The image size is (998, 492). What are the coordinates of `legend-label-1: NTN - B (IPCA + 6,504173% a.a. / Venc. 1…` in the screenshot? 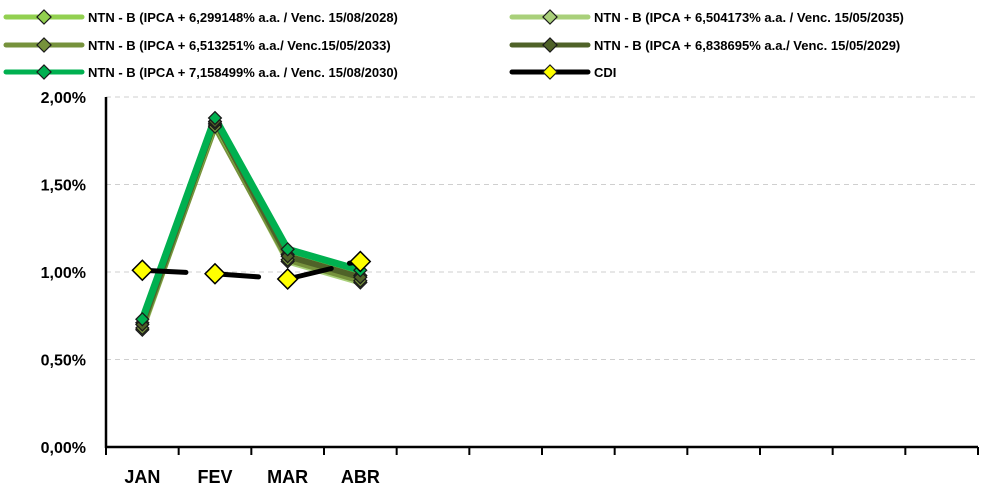 It's located at (749, 17).